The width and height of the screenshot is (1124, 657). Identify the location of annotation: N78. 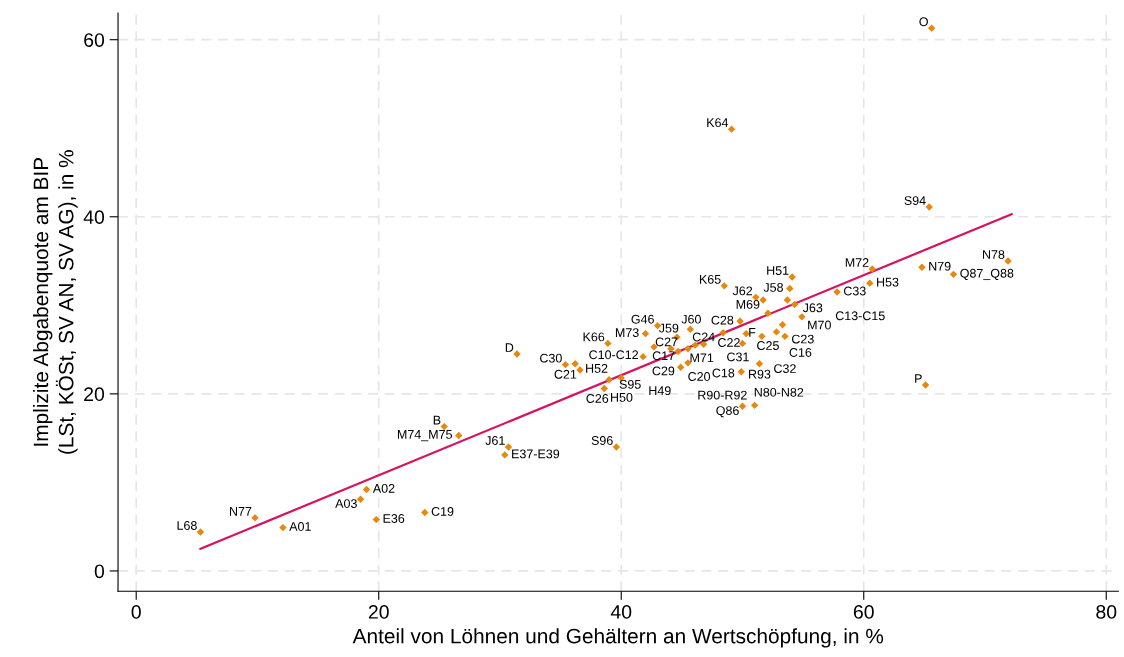
(994, 254).